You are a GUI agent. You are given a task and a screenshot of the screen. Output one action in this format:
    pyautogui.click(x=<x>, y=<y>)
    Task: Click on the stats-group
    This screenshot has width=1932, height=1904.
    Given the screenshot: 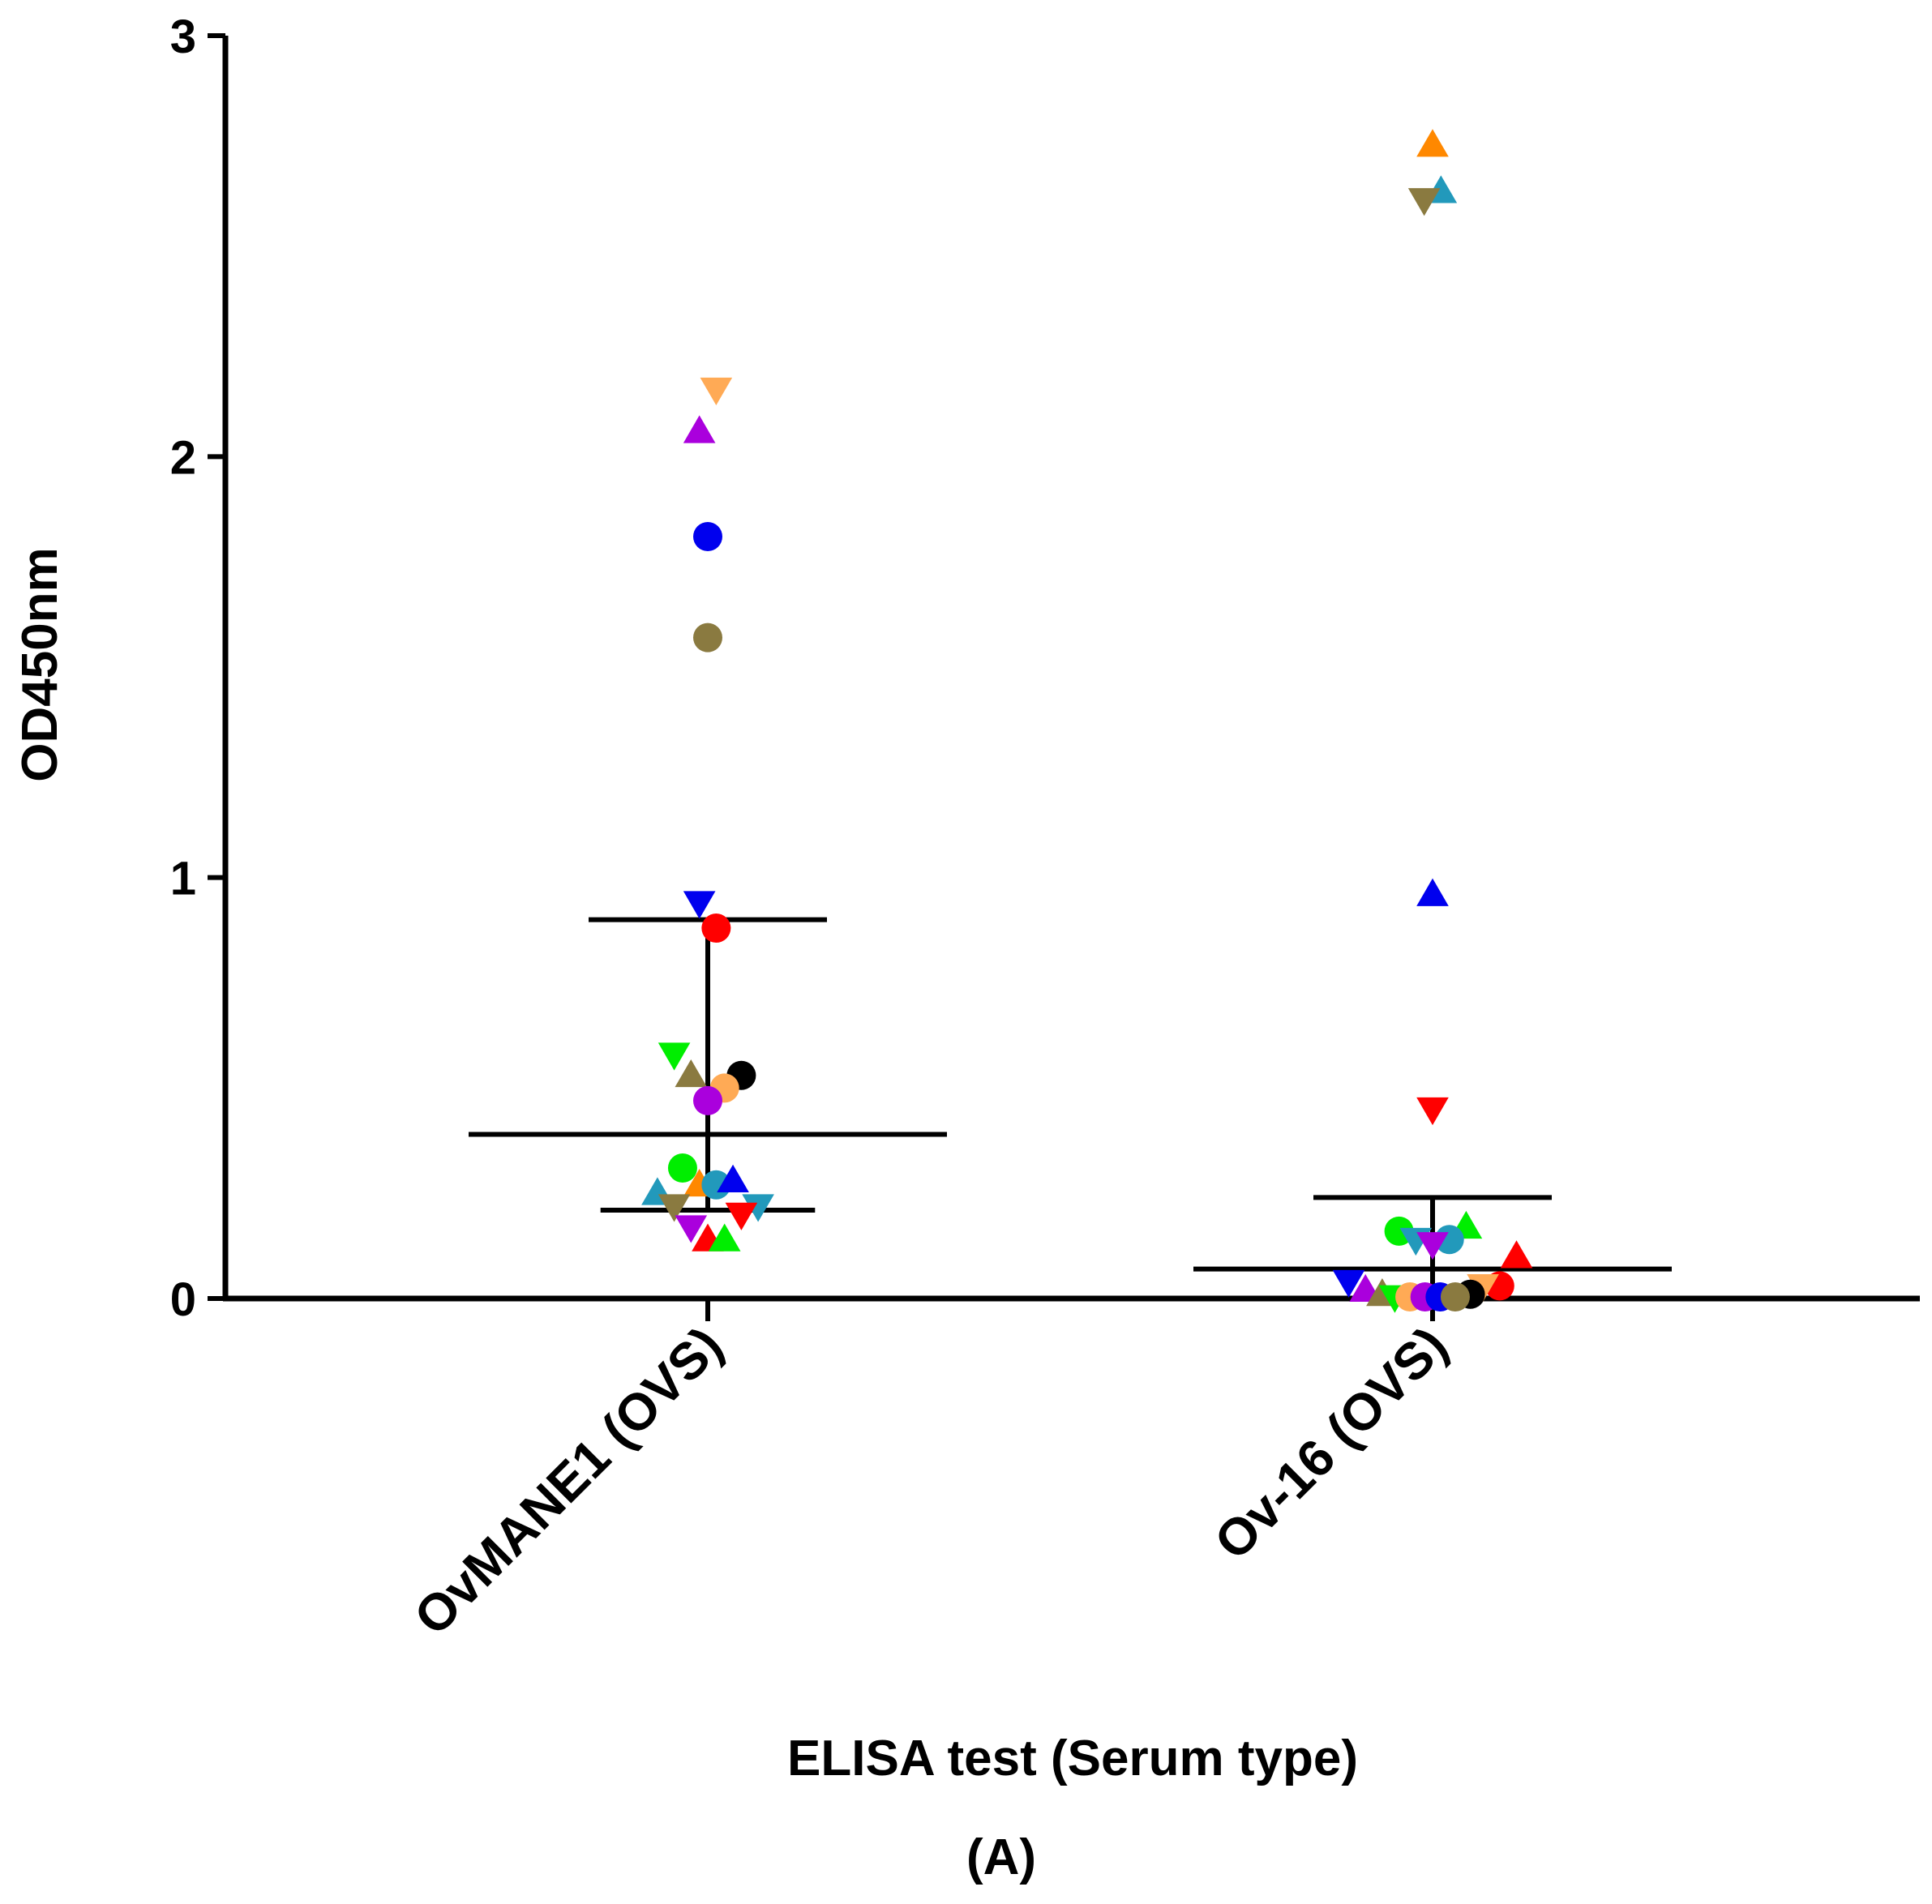 What is the action you would take?
    pyautogui.click(x=1070, y=1109)
    